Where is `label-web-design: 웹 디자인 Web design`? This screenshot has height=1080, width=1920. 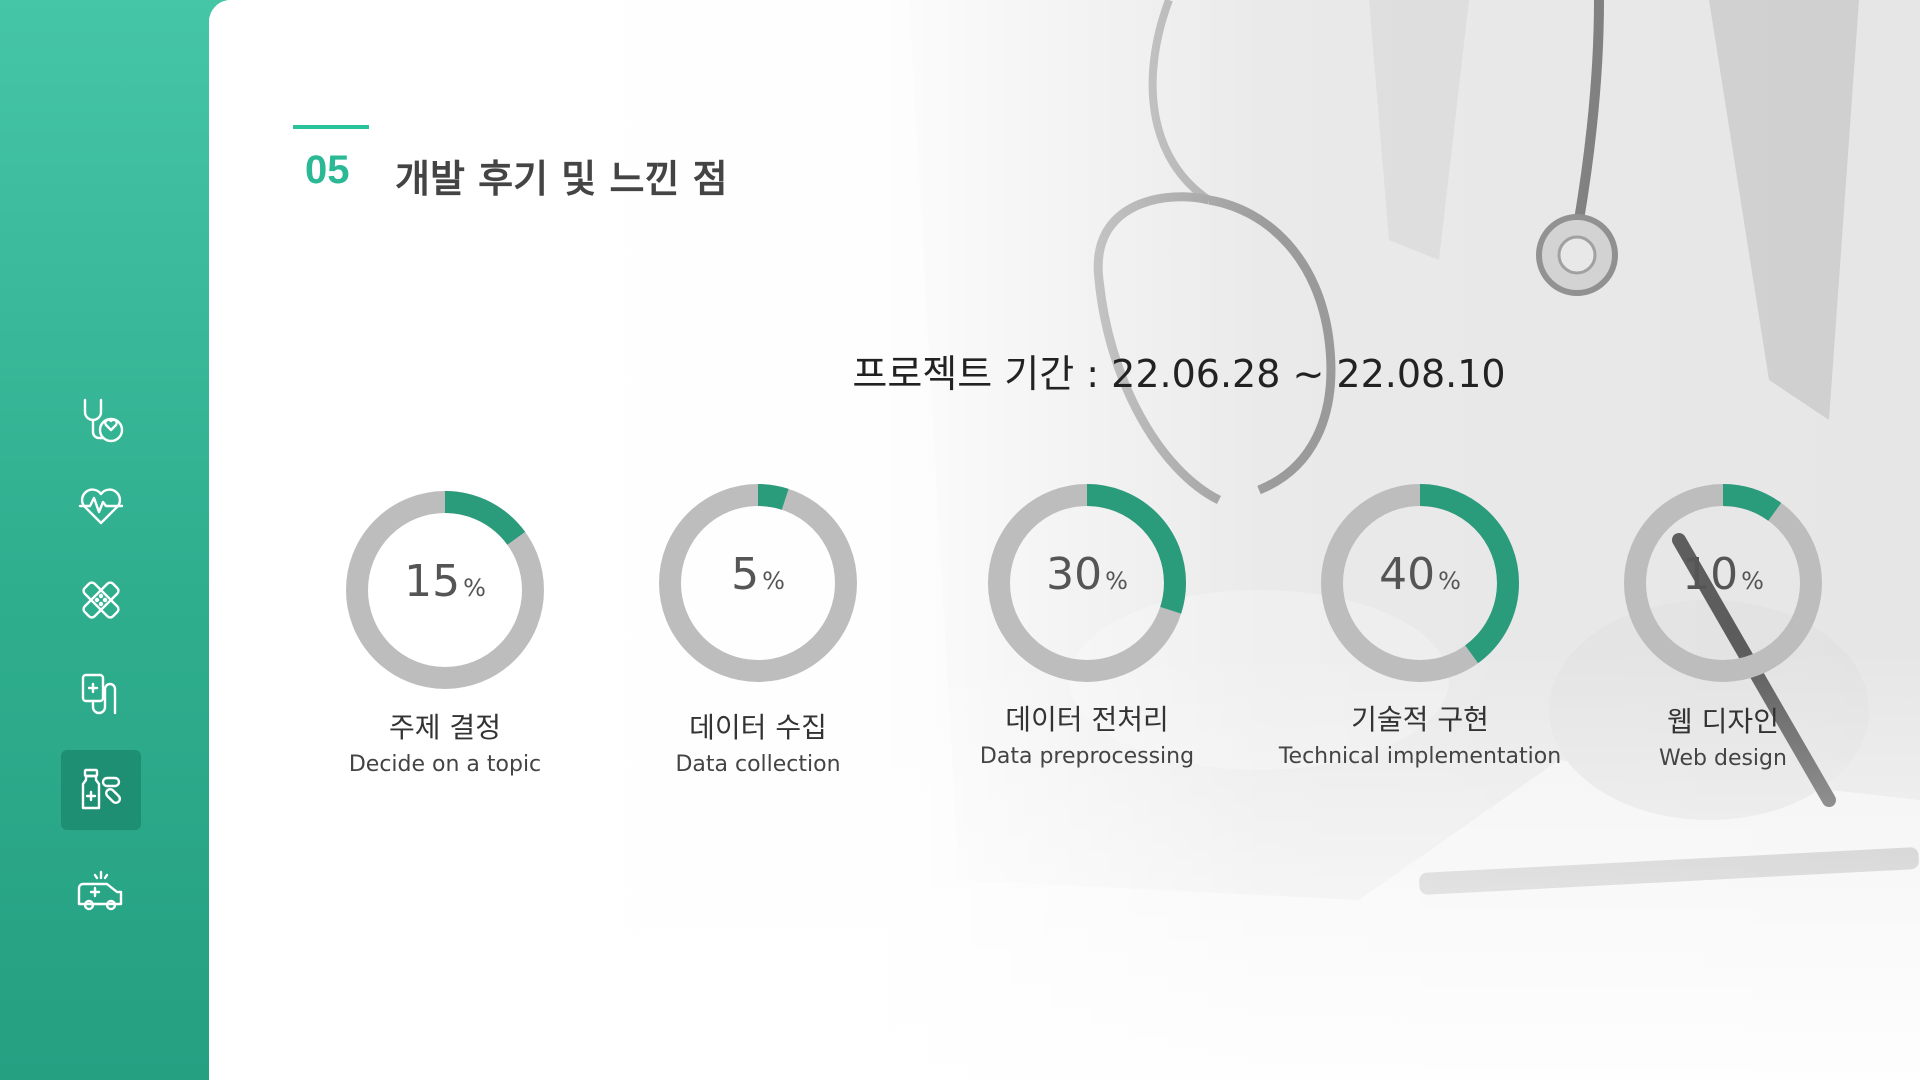 label-web-design: 웹 디자인 Web design is located at coordinates (1723, 735).